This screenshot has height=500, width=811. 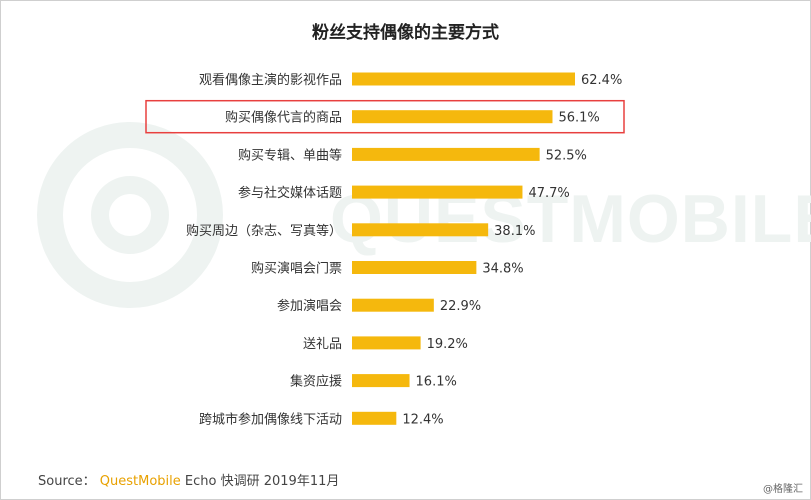 I want to click on category-label: 参与社交媒体话题, so click(x=290, y=193).